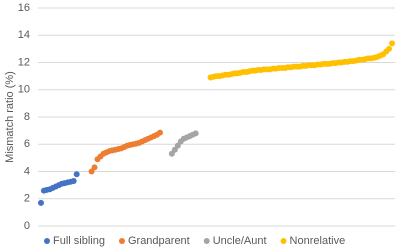 The image size is (400, 249). Describe the element at coordinates (318, 241) in the screenshot. I see `legend-label: Nonrelative` at that location.